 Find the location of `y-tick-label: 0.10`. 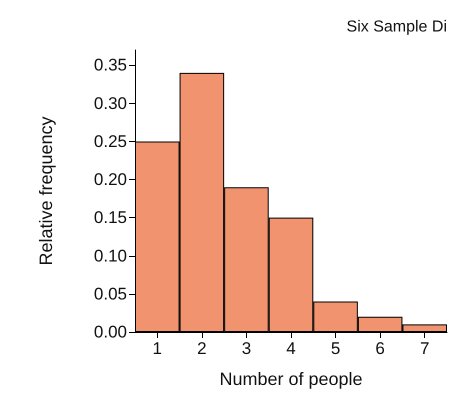

y-tick-label: 0.10 is located at coordinates (110, 256).